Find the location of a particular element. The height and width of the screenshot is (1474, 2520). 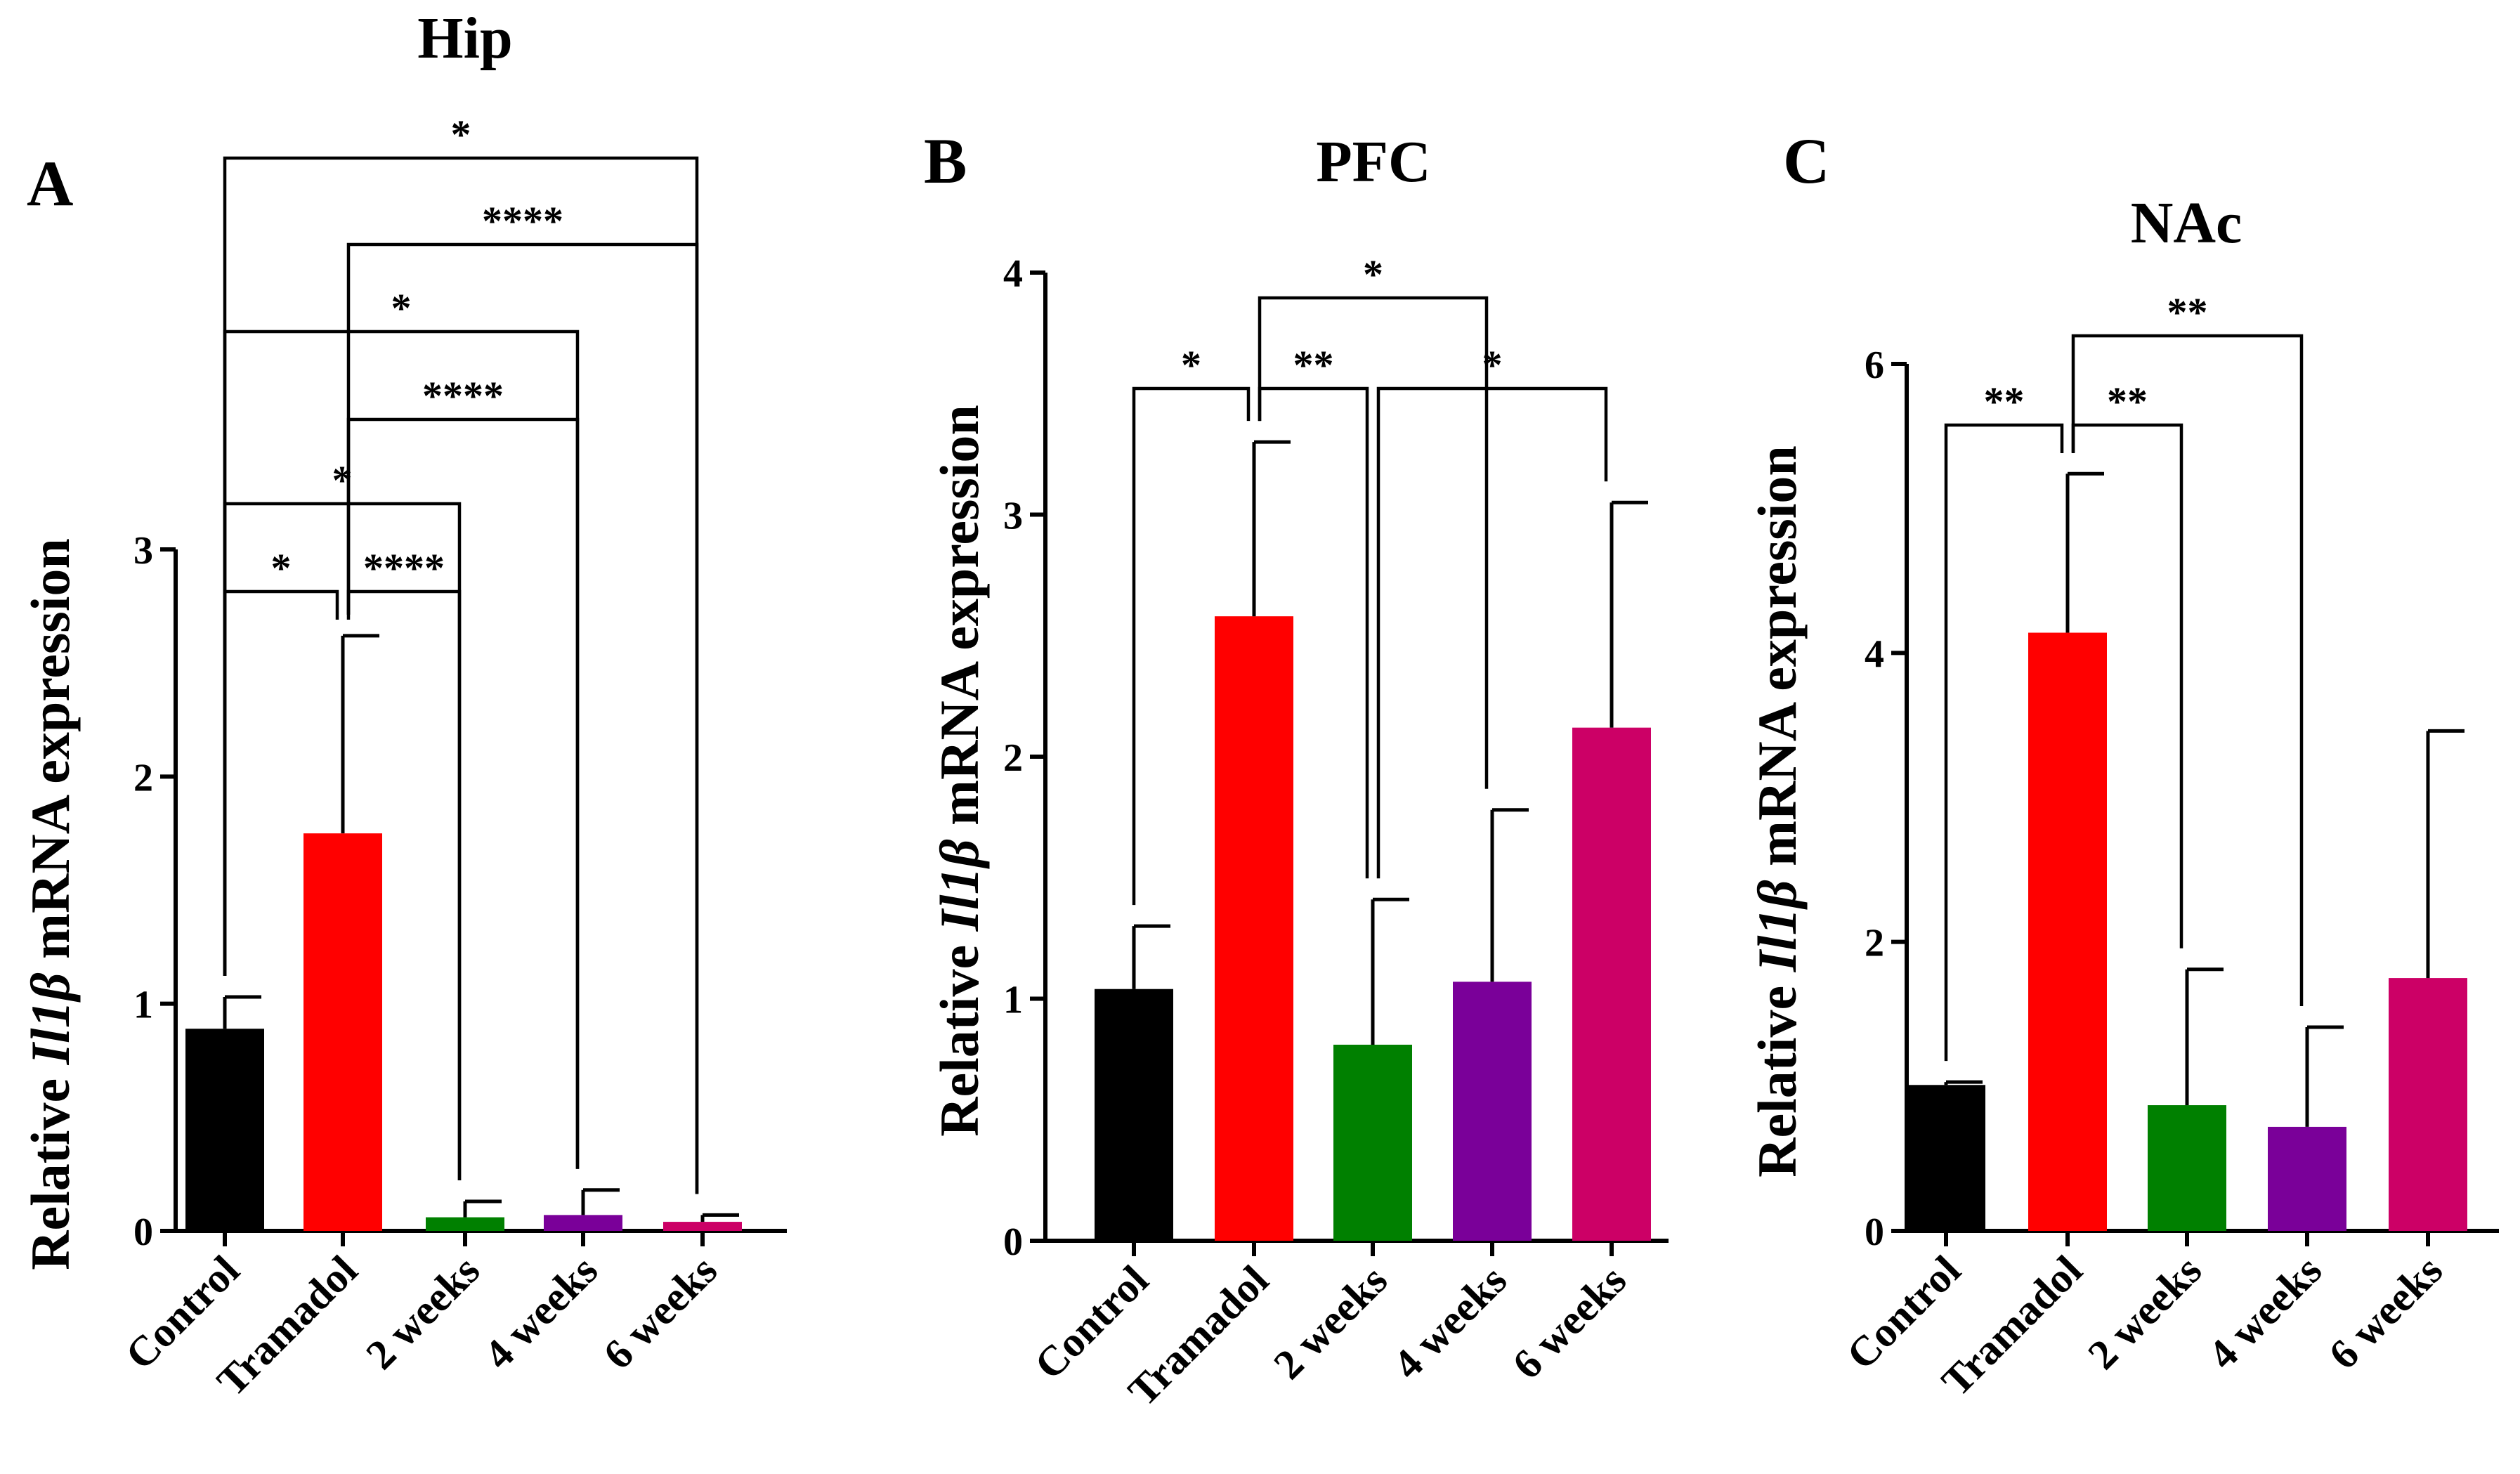

panel-letter: B is located at coordinates (946, 161).